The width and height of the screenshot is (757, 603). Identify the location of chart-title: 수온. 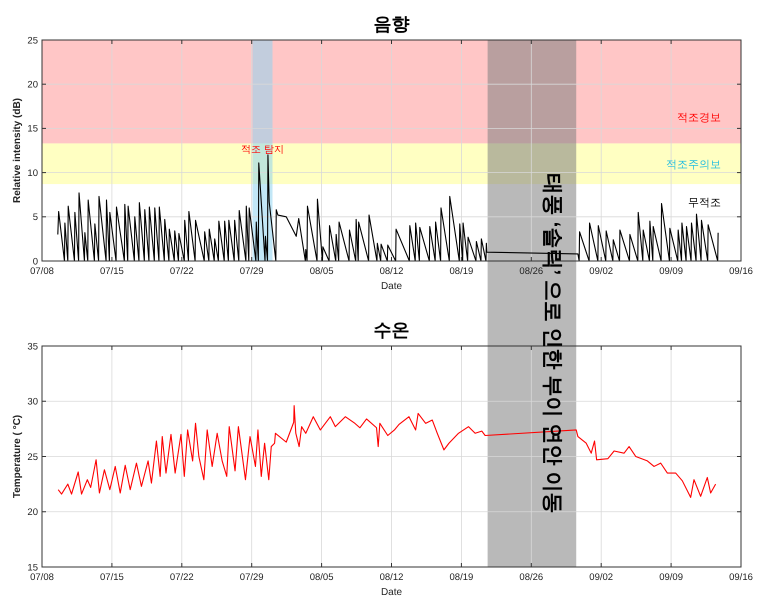
(392, 330).